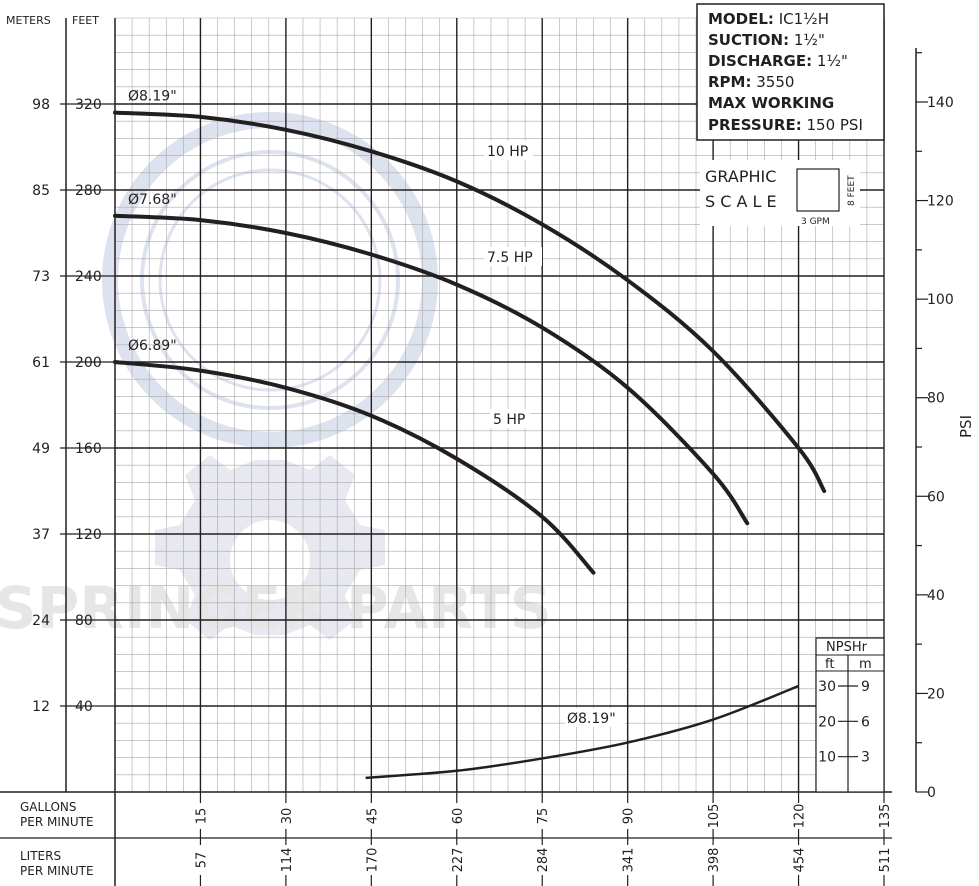  I want to click on npshr-curve-label-bg, so click(595, 717).